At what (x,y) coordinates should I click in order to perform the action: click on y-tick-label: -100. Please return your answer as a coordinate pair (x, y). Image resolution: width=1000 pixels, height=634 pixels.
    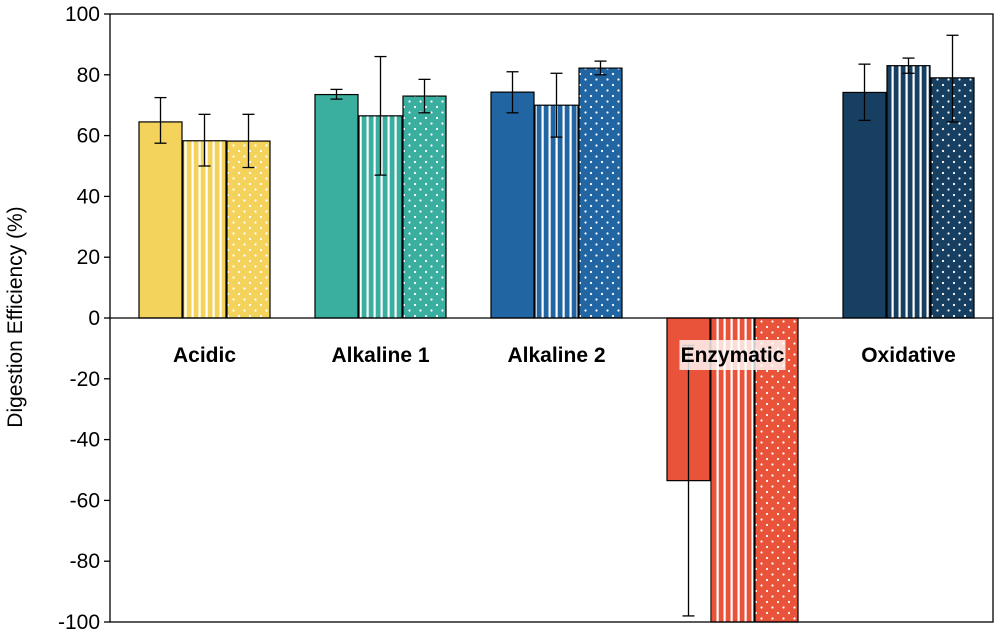
    Looking at the image, I should click on (79, 622).